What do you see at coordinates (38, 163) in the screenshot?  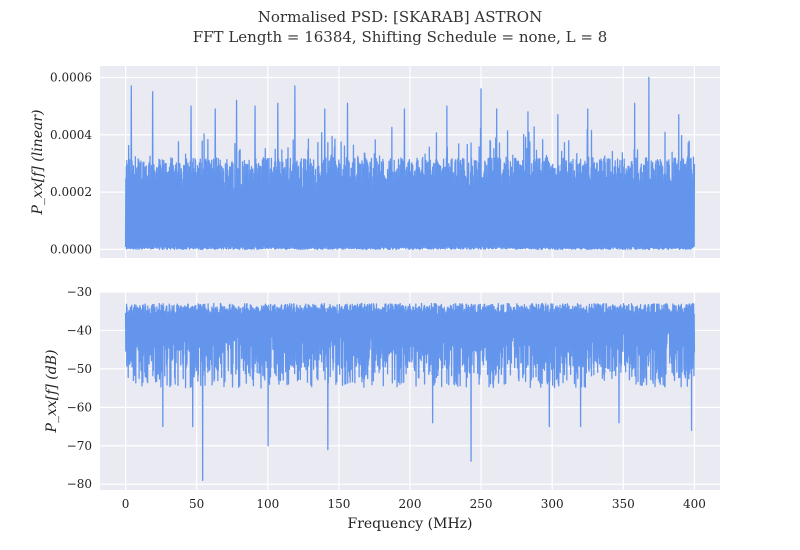 I see `y-axis-label: P_xx[f] (linear)` at bounding box center [38, 163].